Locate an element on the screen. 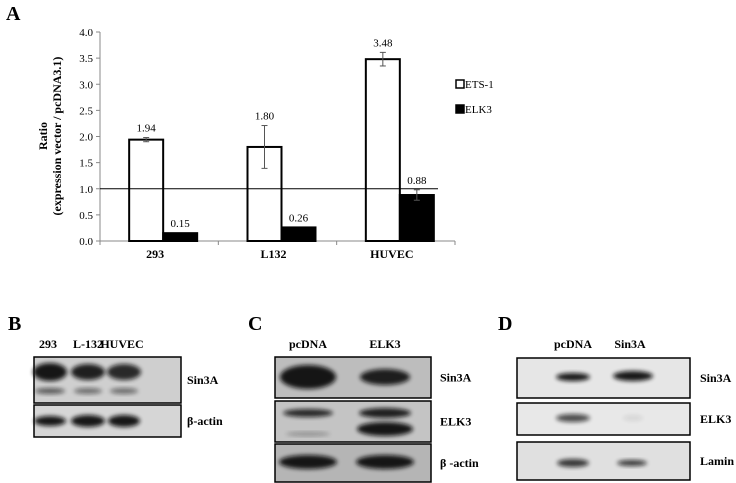  lane-label: Sin3A is located at coordinates (630, 344).